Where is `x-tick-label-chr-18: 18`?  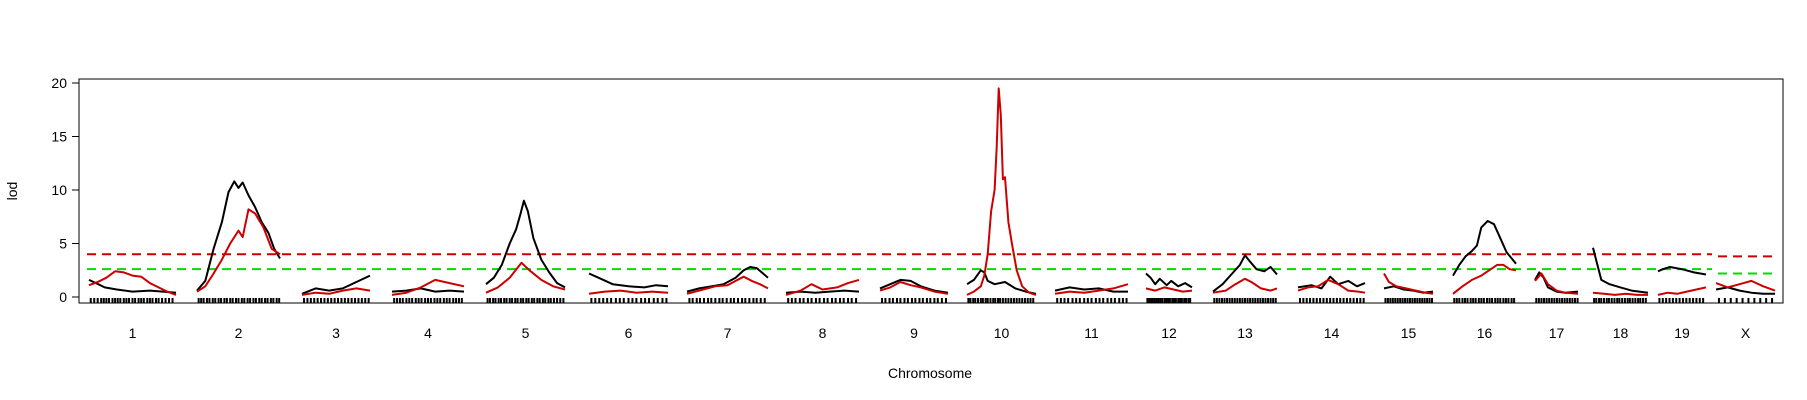
x-tick-label-chr-18: 18 is located at coordinates (1621, 333).